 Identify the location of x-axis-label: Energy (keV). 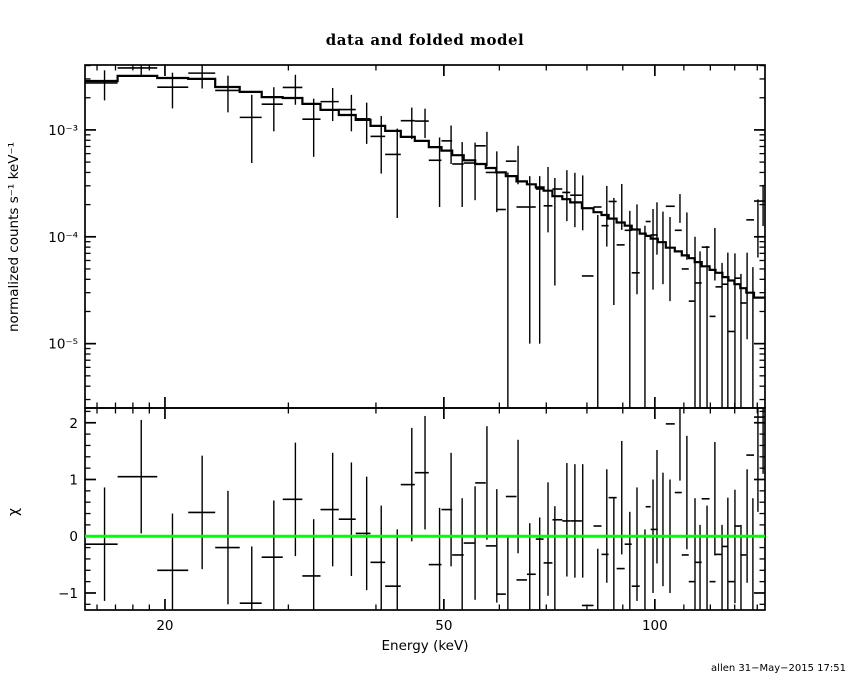
(425, 646).